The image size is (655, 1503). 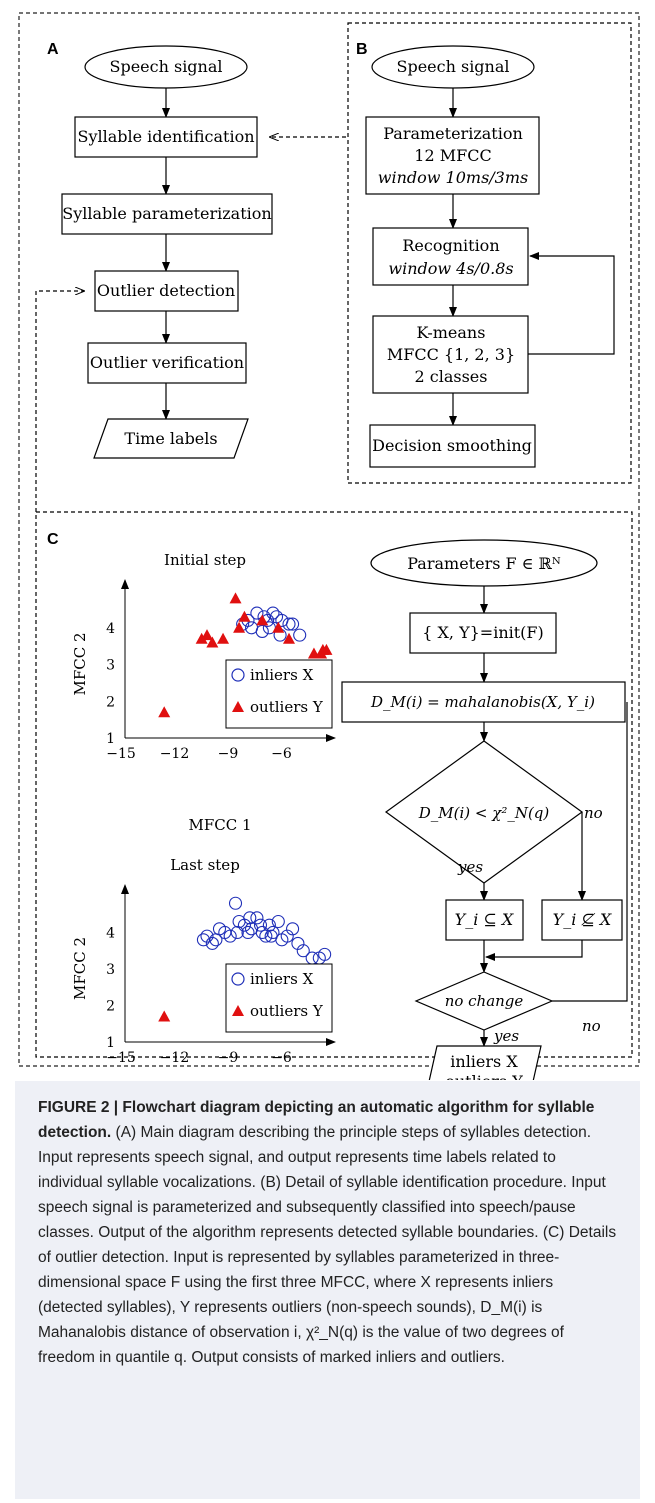 What do you see at coordinates (506, 1036) in the screenshot?
I see `no-change-yes-label: yes` at bounding box center [506, 1036].